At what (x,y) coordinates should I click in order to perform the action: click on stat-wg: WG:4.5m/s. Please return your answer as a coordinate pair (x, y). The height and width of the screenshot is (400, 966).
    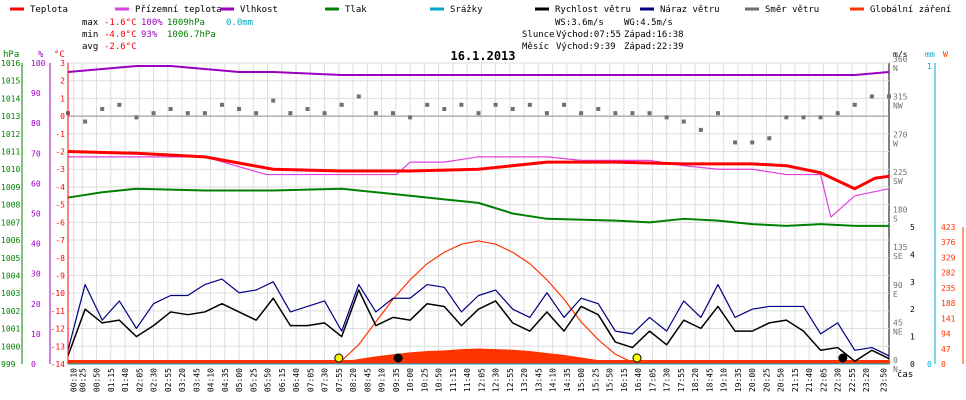
    Looking at the image, I should click on (648, 23).